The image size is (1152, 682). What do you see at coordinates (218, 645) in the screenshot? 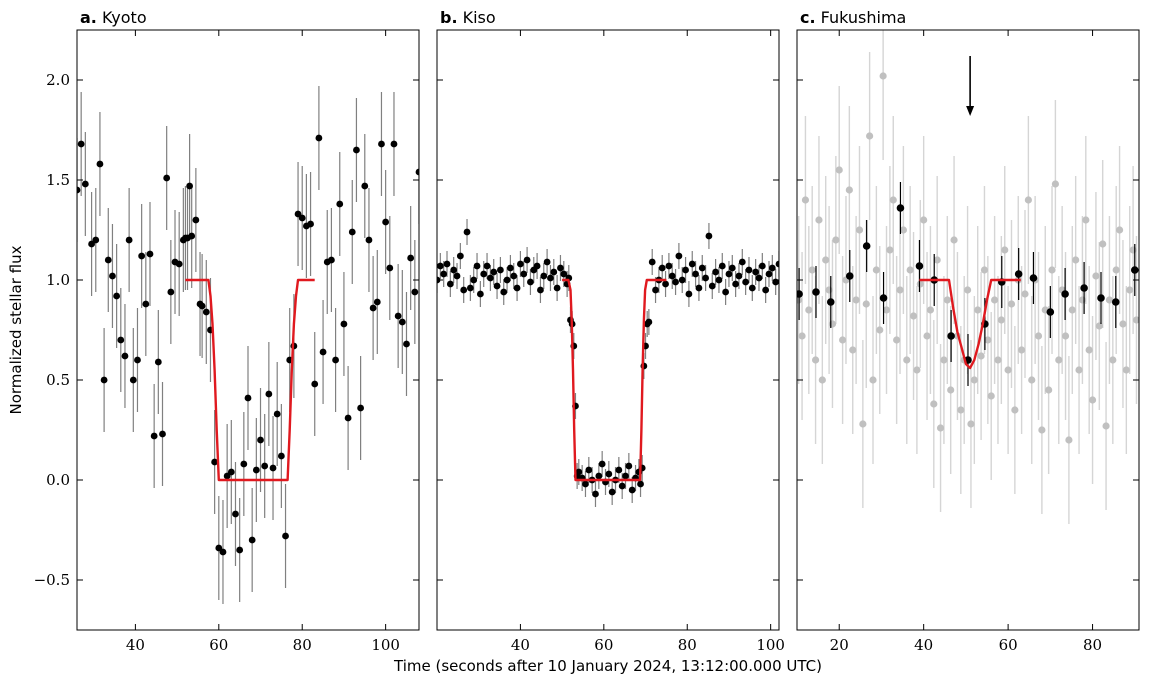
I see `kyoto-x-tick-label: 60` at bounding box center [218, 645].